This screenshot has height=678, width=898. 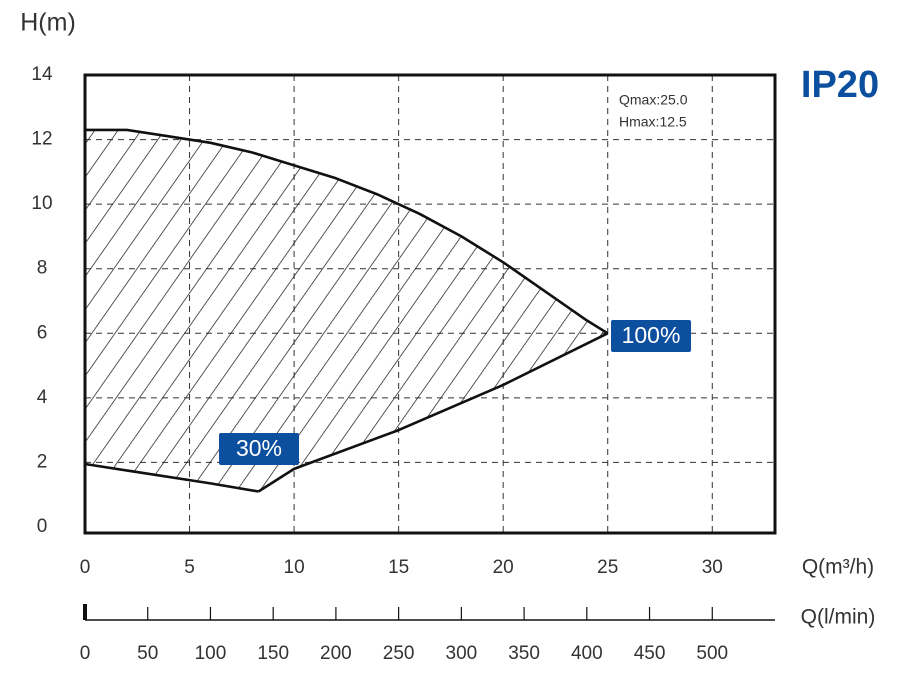 What do you see at coordinates (41, 203) in the screenshot?
I see `y-tick-label: 10` at bounding box center [41, 203].